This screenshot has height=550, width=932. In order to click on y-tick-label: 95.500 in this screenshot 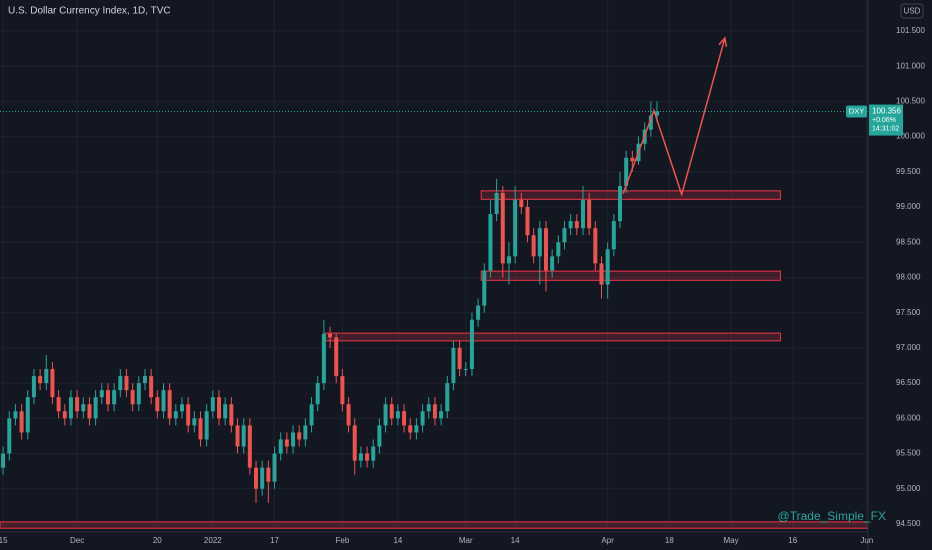, I will do `click(908, 453)`.